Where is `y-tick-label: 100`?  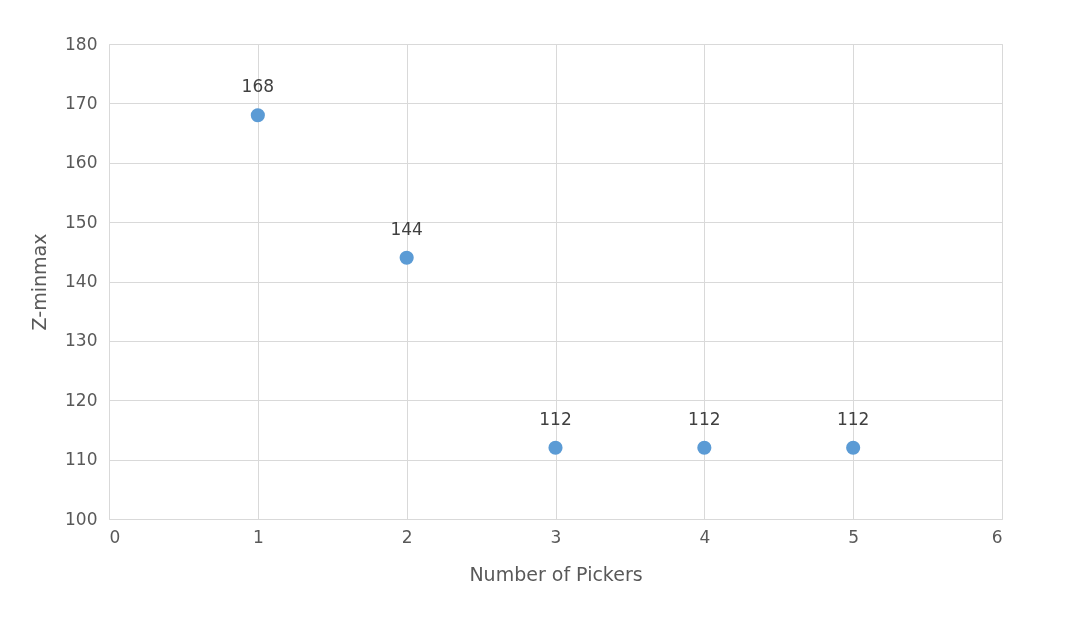
y-tick-label: 100 is located at coordinates (81, 518).